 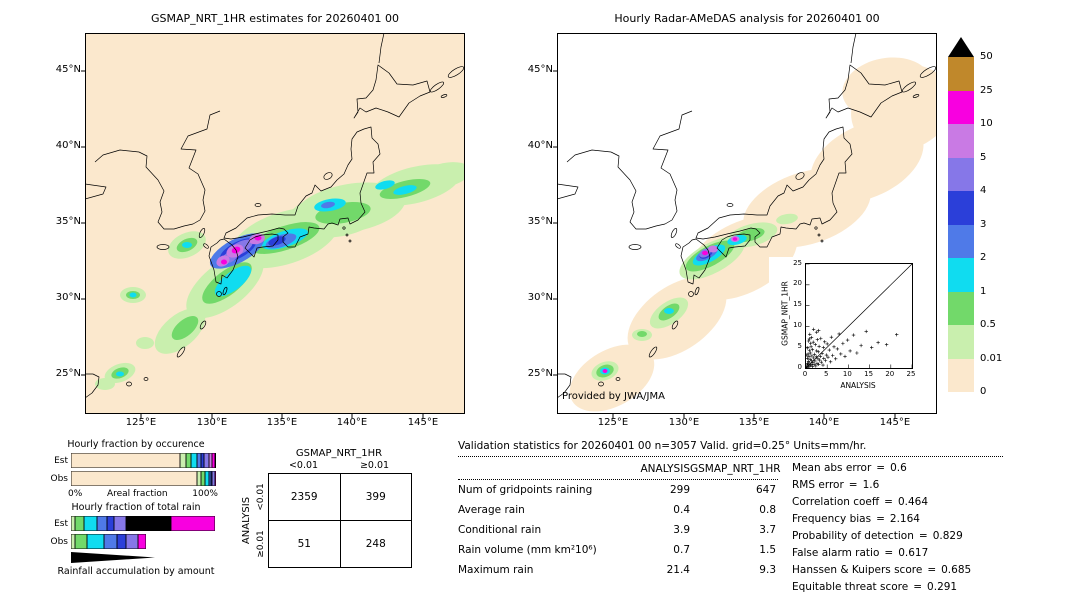 What do you see at coordinates (860, 501) in the screenshot?
I see `score-line: Correlation coeff = 0.464` at bounding box center [860, 501].